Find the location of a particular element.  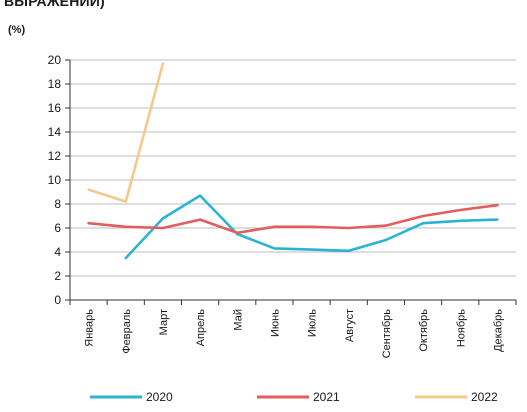

x-tick-label-0: Январь is located at coordinates (90, 328).